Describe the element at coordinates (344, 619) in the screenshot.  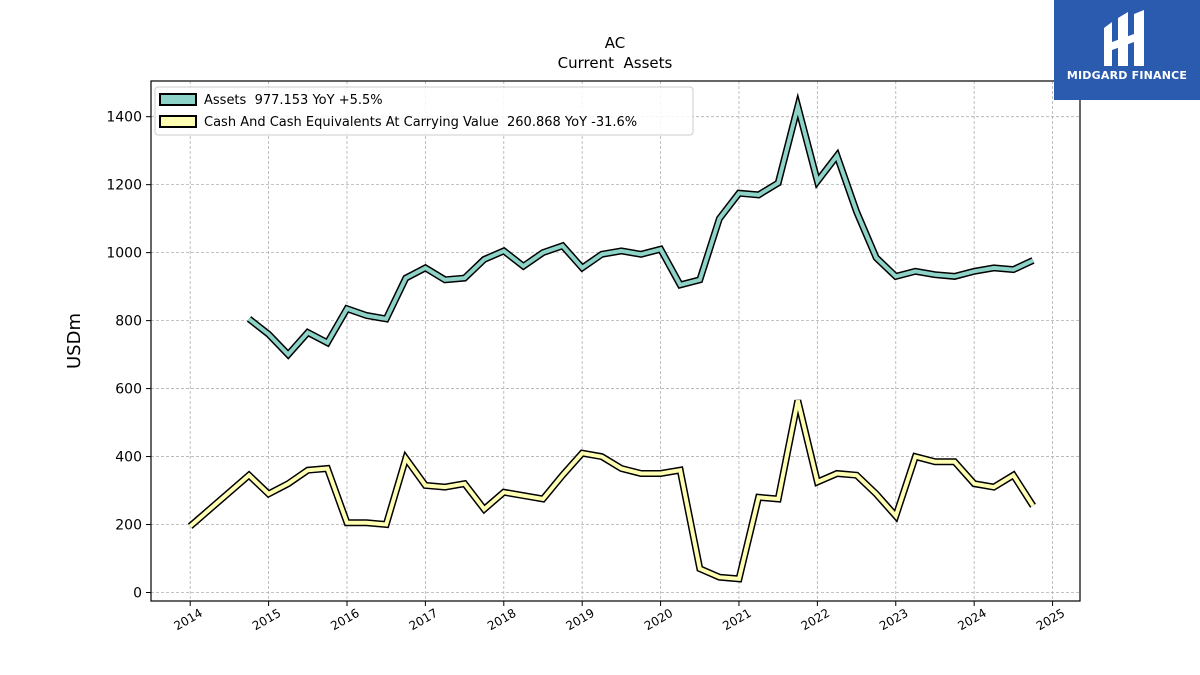
I see `x-tick-label: 2016` at that location.